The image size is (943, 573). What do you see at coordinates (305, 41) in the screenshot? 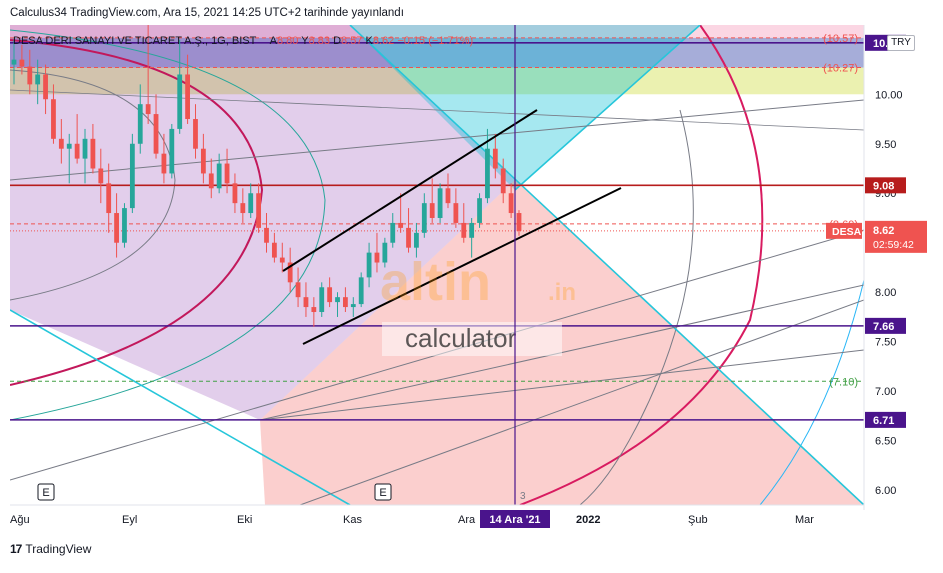
I see `high-label: Y` at bounding box center [305, 41].